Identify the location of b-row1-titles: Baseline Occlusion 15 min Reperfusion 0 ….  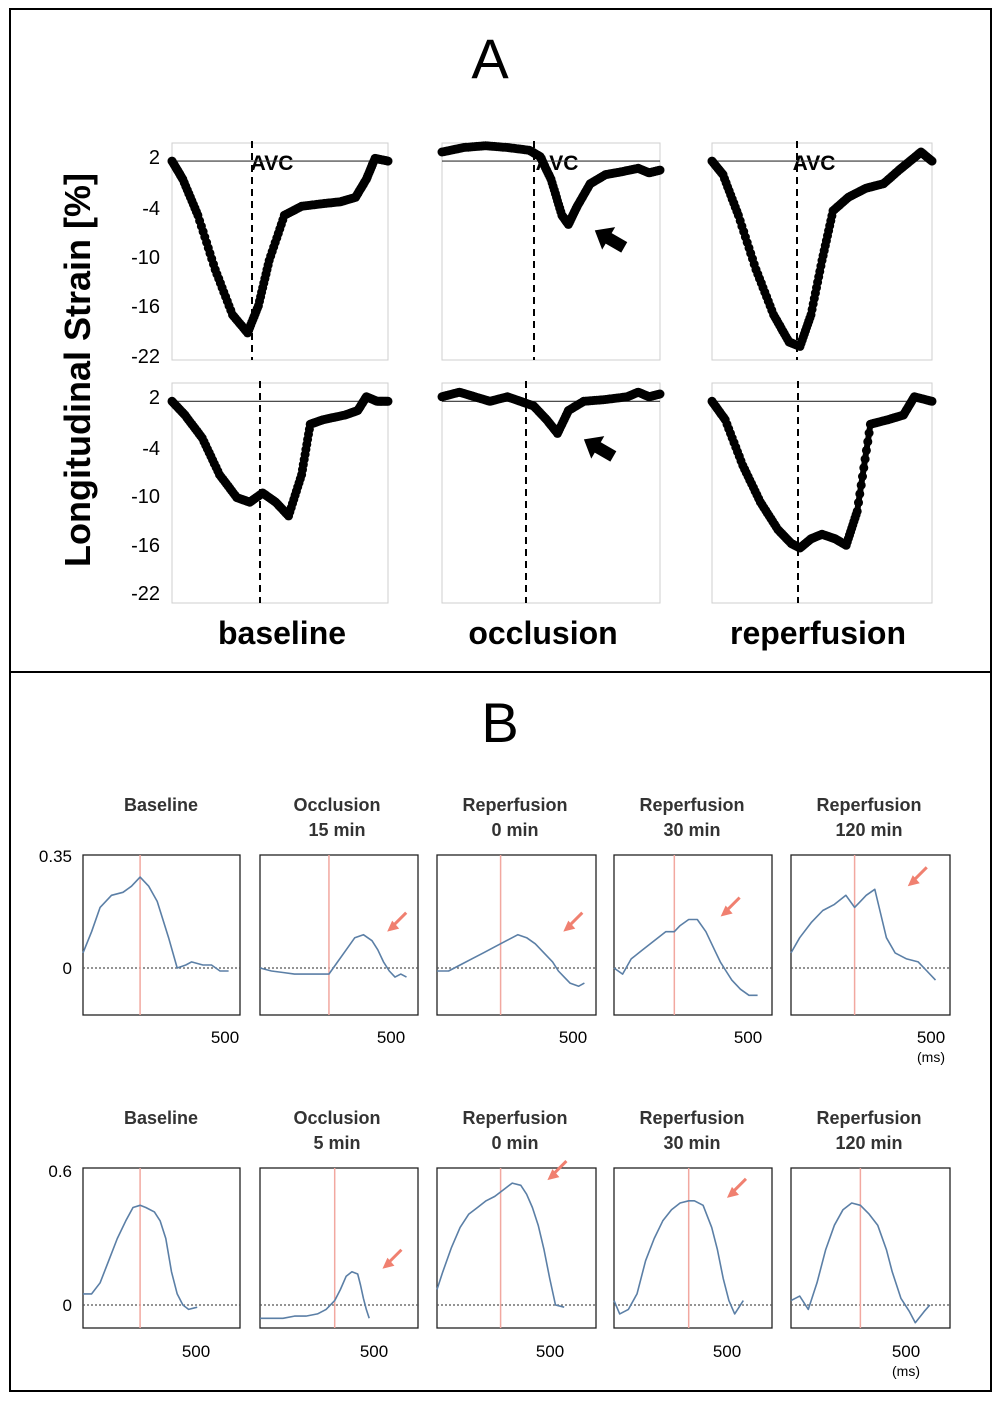
(523, 817).